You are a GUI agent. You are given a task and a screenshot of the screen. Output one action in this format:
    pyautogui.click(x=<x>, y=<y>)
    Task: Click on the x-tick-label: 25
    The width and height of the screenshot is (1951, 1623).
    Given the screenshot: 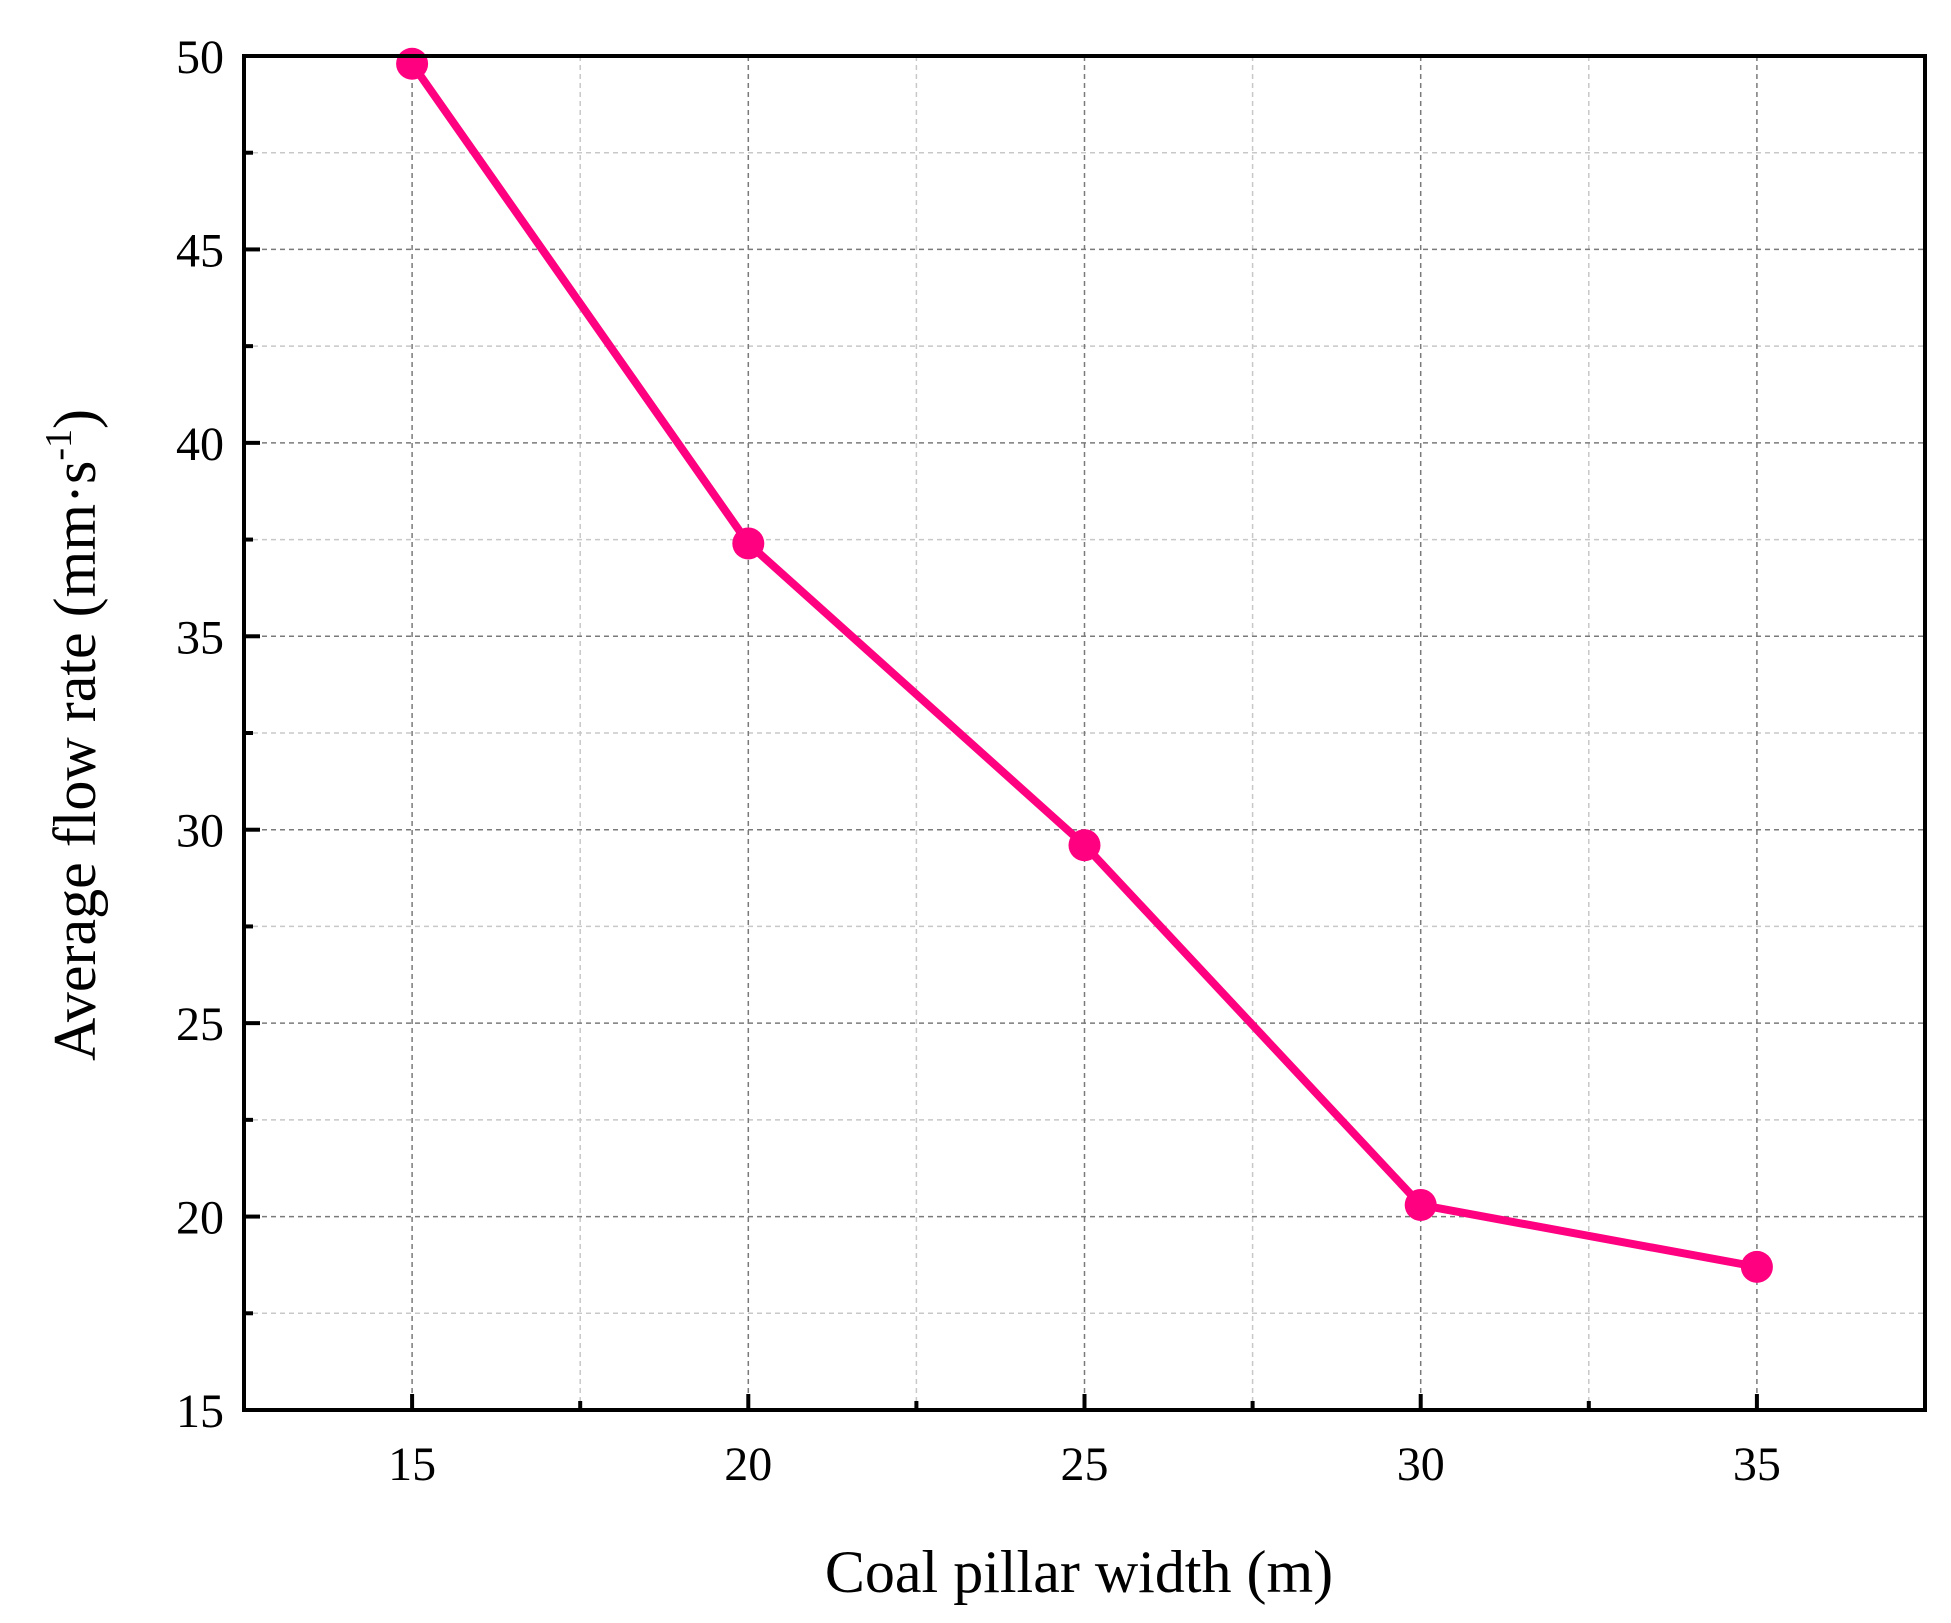 What is the action you would take?
    pyautogui.click(x=1085, y=1464)
    